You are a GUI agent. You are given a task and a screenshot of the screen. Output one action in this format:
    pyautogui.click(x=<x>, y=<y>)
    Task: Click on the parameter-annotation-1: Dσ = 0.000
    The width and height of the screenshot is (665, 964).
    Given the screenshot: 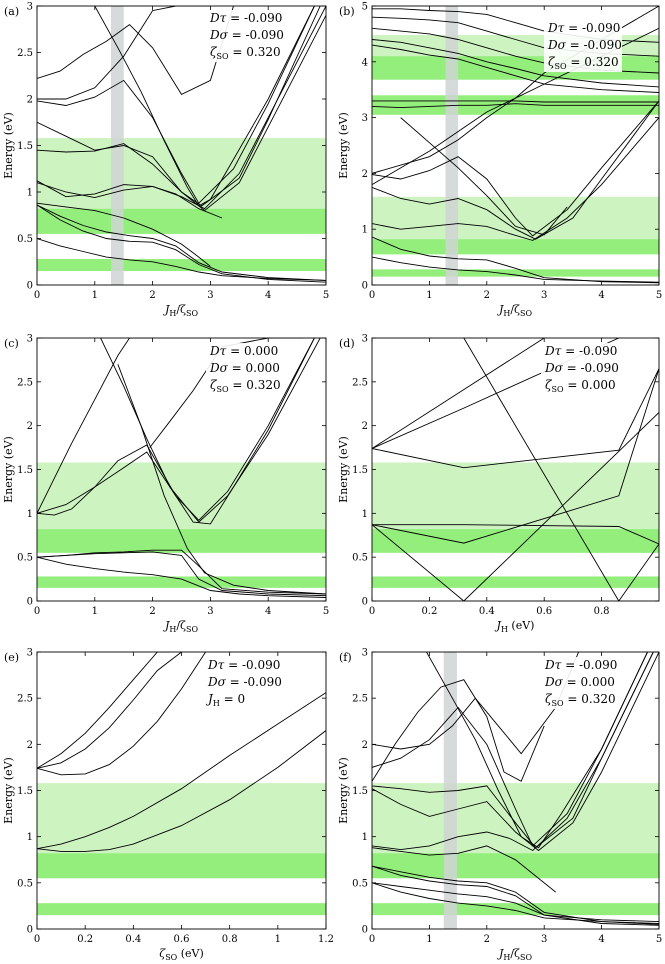 What is the action you would take?
    pyautogui.click(x=244, y=368)
    